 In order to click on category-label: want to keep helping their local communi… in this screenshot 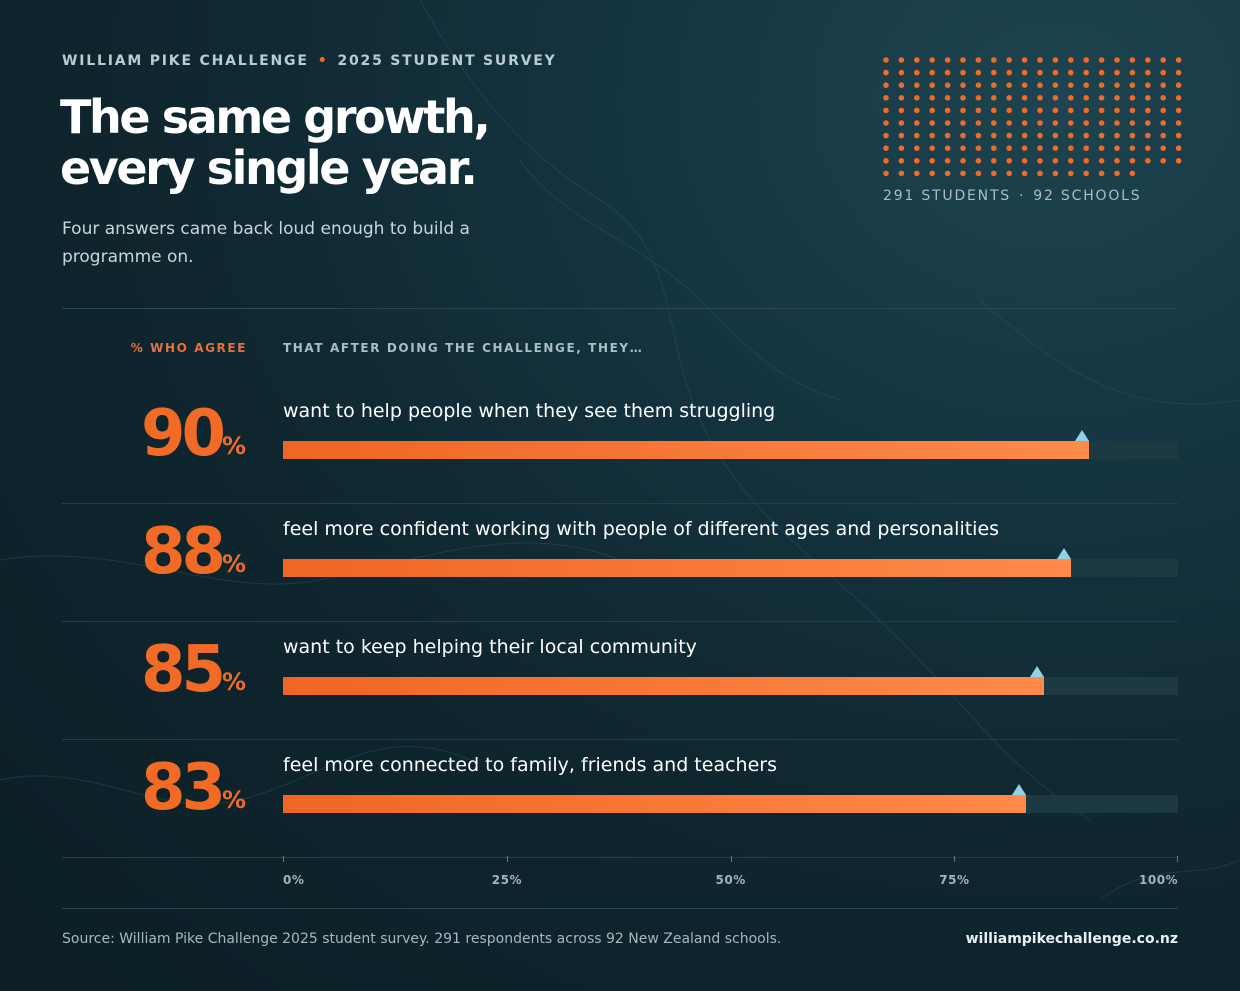, I will do `click(490, 647)`.